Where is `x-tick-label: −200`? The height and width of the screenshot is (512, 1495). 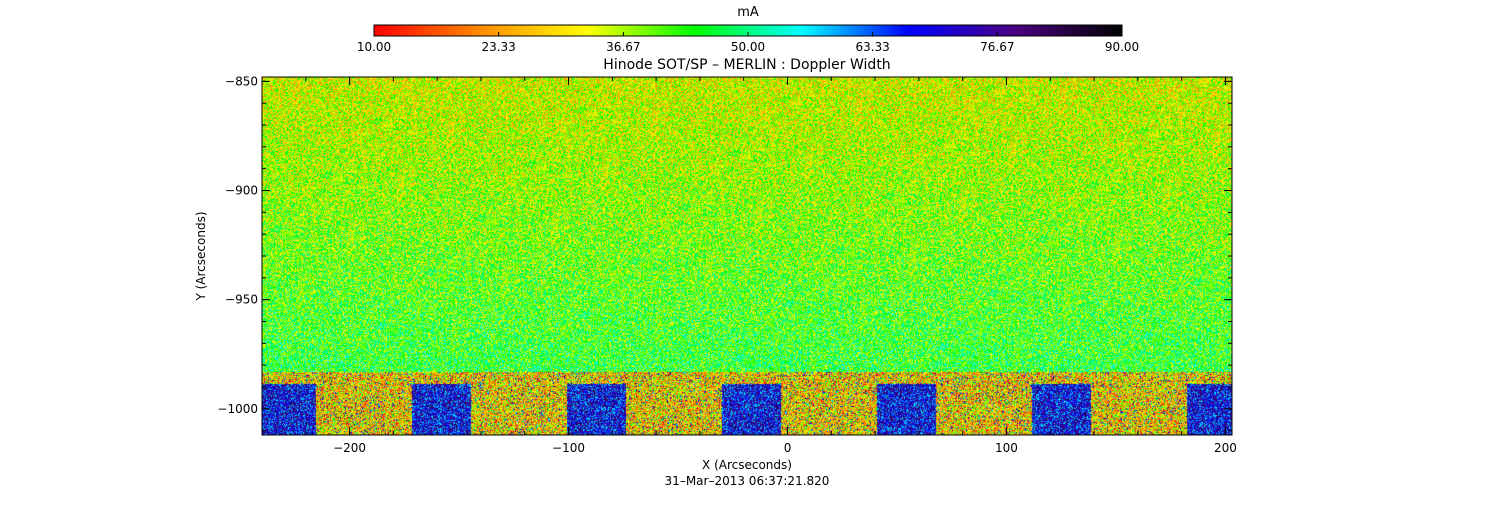
x-tick-label: −200 is located at coordinates (349, 448).